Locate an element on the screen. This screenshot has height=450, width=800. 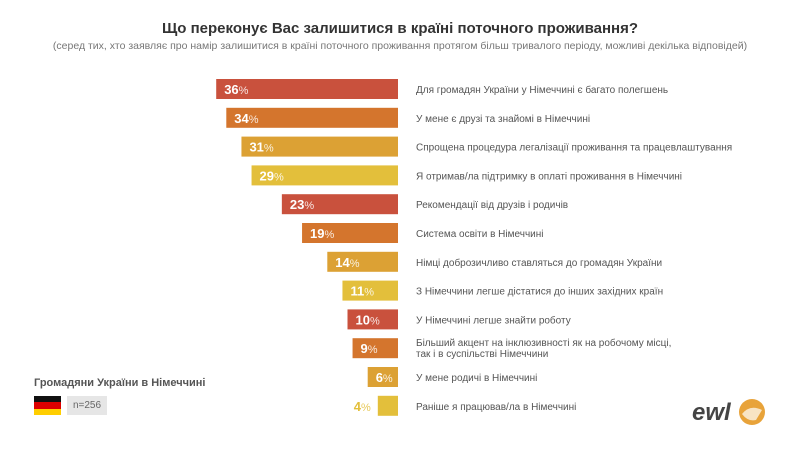
ewl-logo: ewl is located at coordinates (728, 412).